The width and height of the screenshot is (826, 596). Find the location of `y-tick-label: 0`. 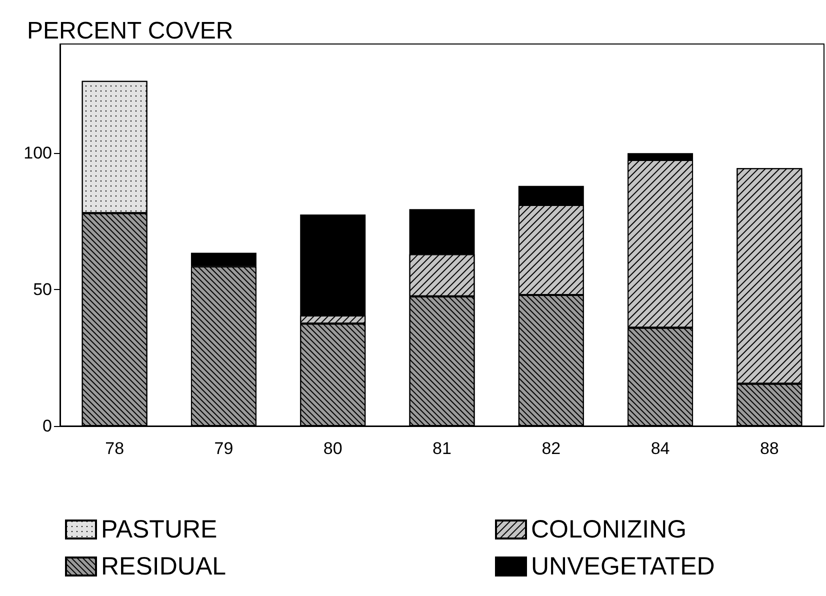

y-tick-label: 0 is located at coordinates (47, 426).